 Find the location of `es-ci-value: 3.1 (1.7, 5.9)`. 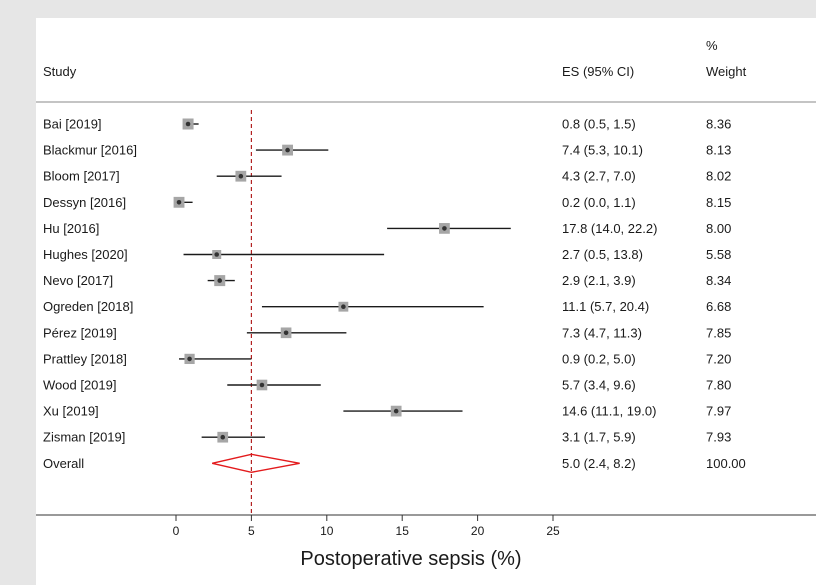

es-ci-value: 3.1 (1.7, 5.9) is located at coordinates (599, 437).